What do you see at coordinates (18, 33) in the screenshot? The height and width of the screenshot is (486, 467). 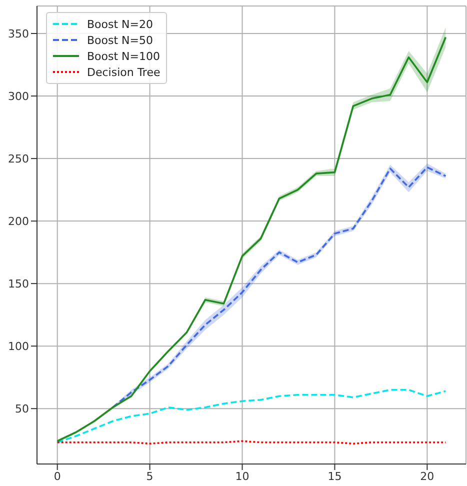 I see `y-tick-label: 350` at bounding box center [18, 33].